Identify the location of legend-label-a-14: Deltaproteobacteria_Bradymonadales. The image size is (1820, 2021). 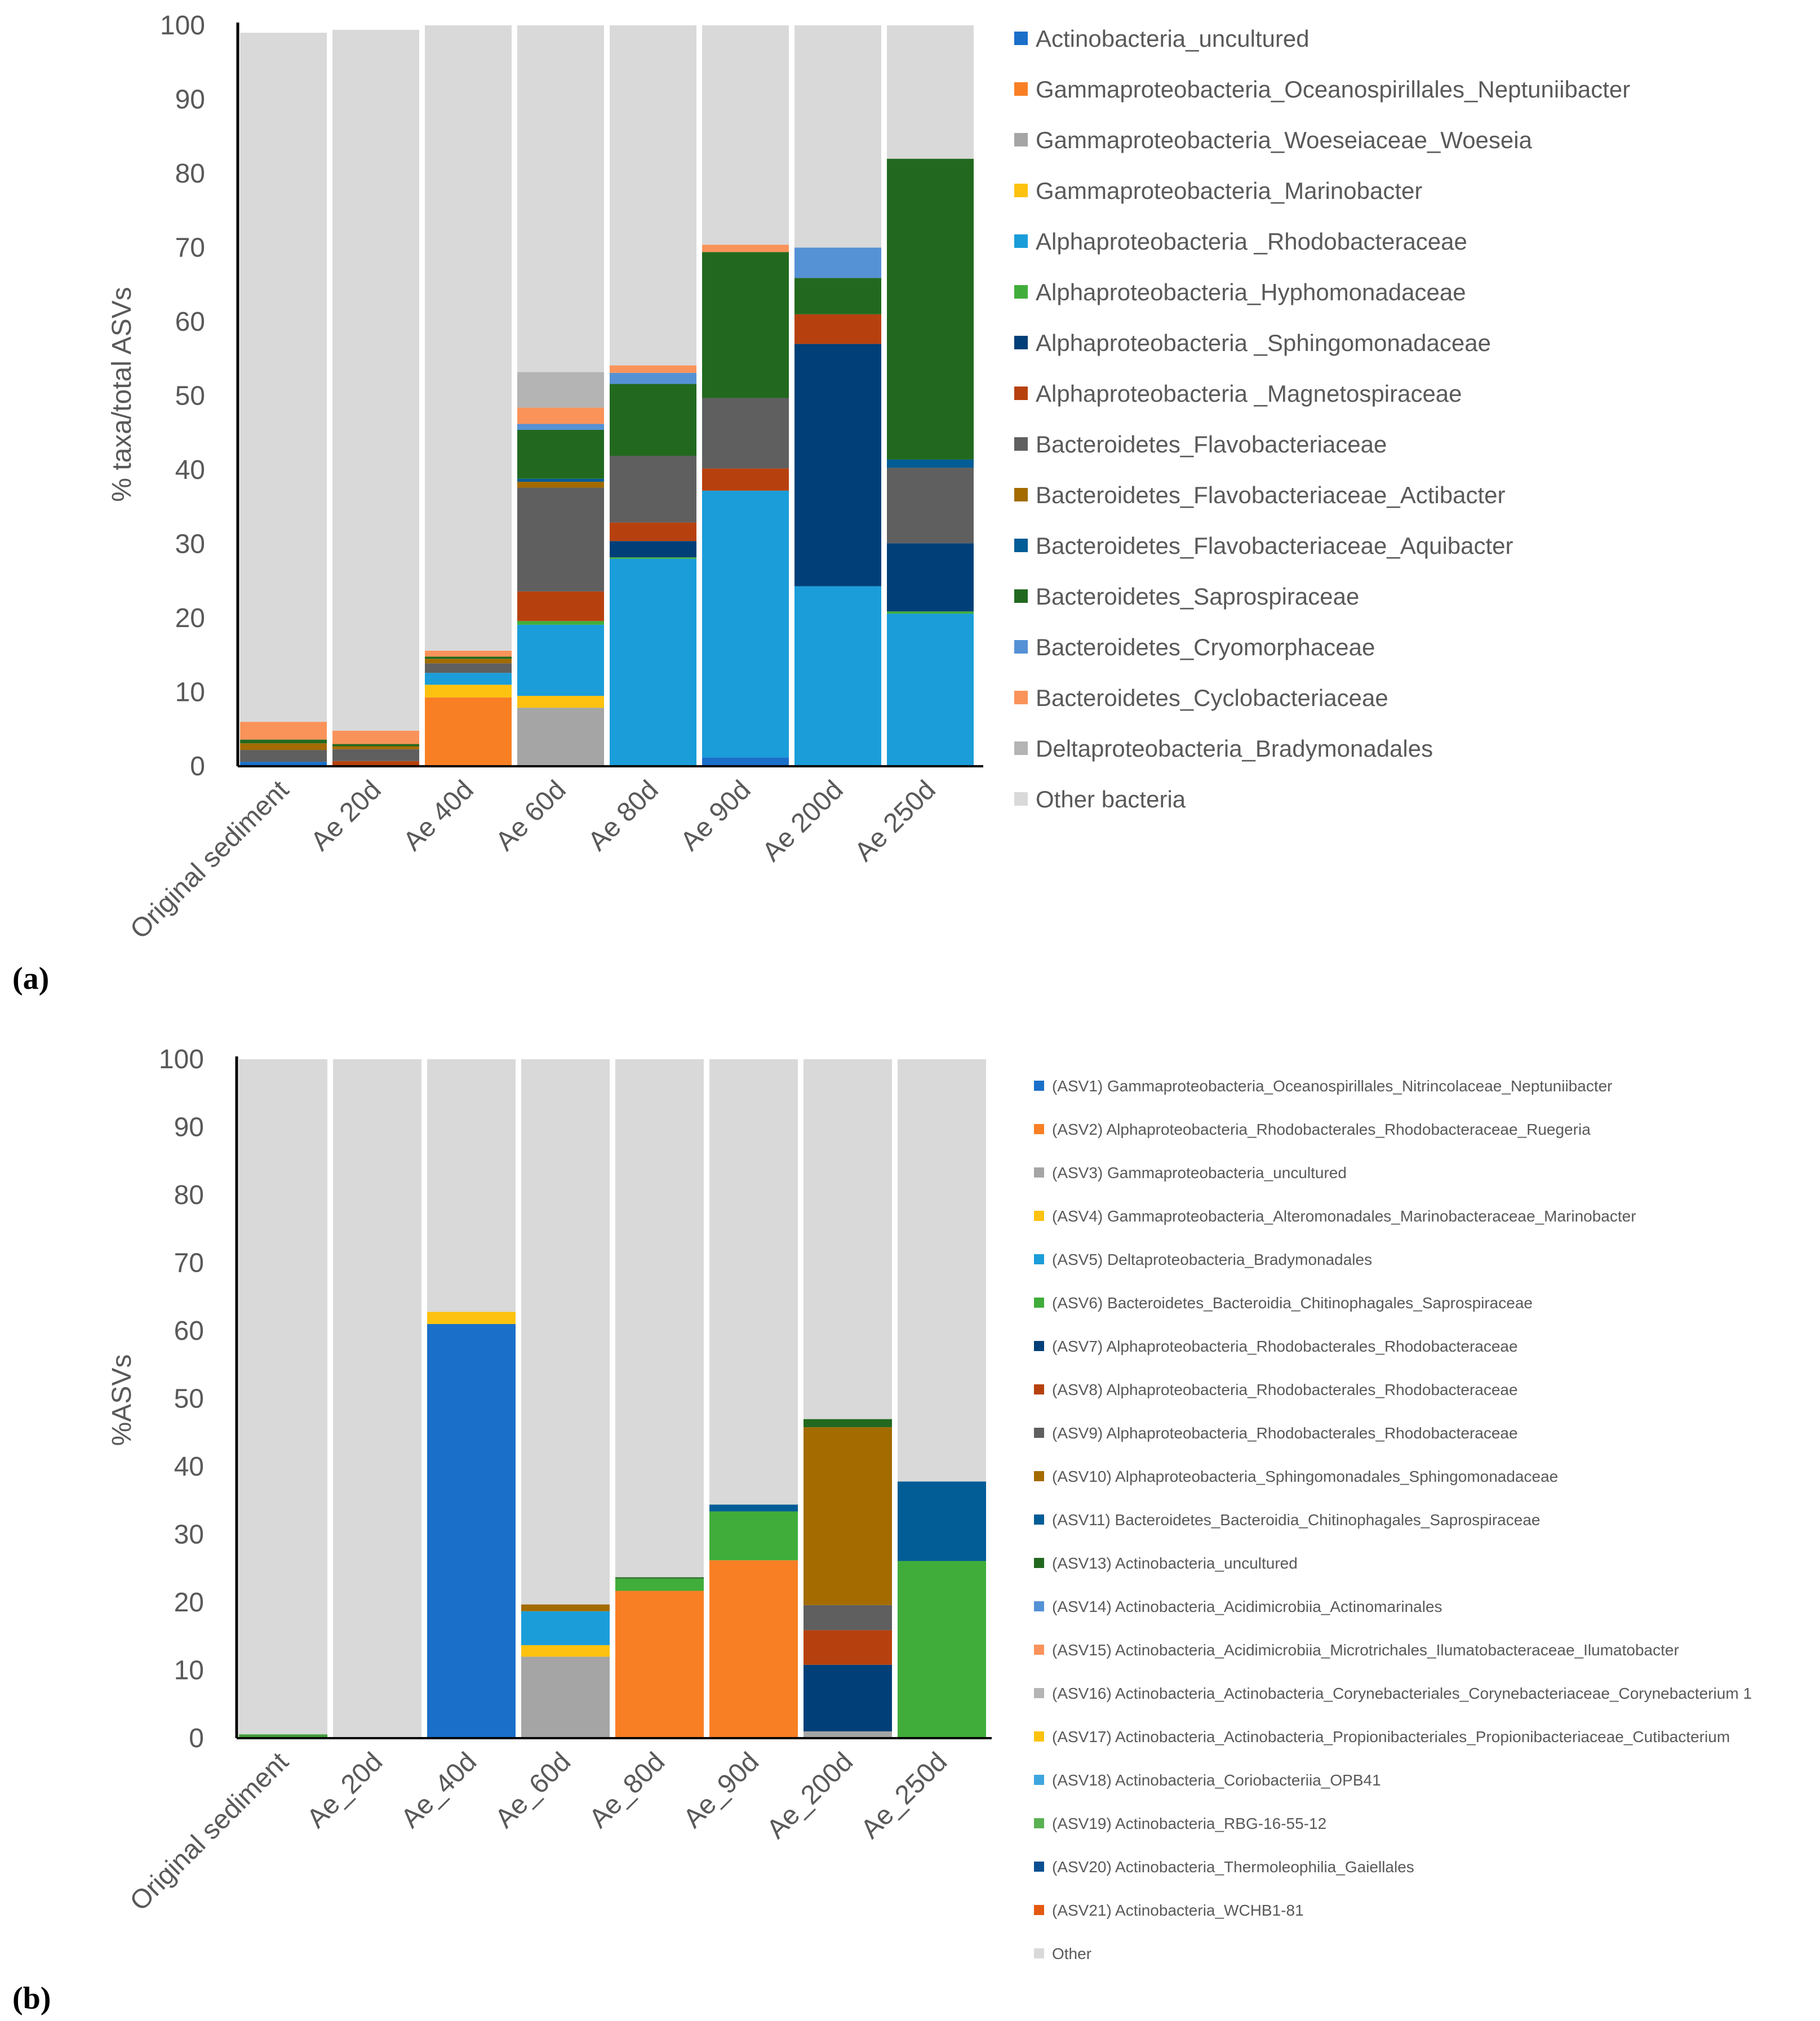
(1234, 748).